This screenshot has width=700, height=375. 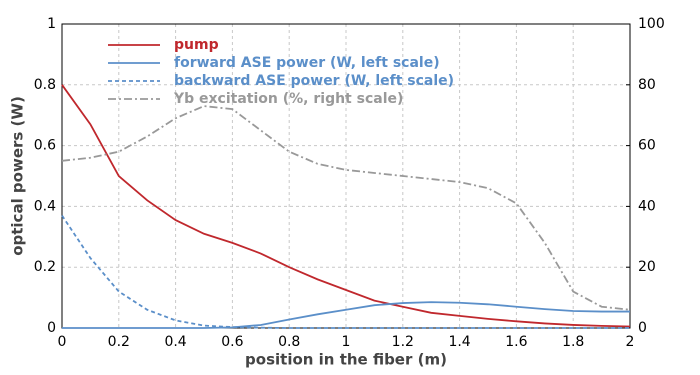 What do you see at coordinates (62, 342) in the screenshot?
I see `x-tick-label: 0` at bounding box center [62, 342].